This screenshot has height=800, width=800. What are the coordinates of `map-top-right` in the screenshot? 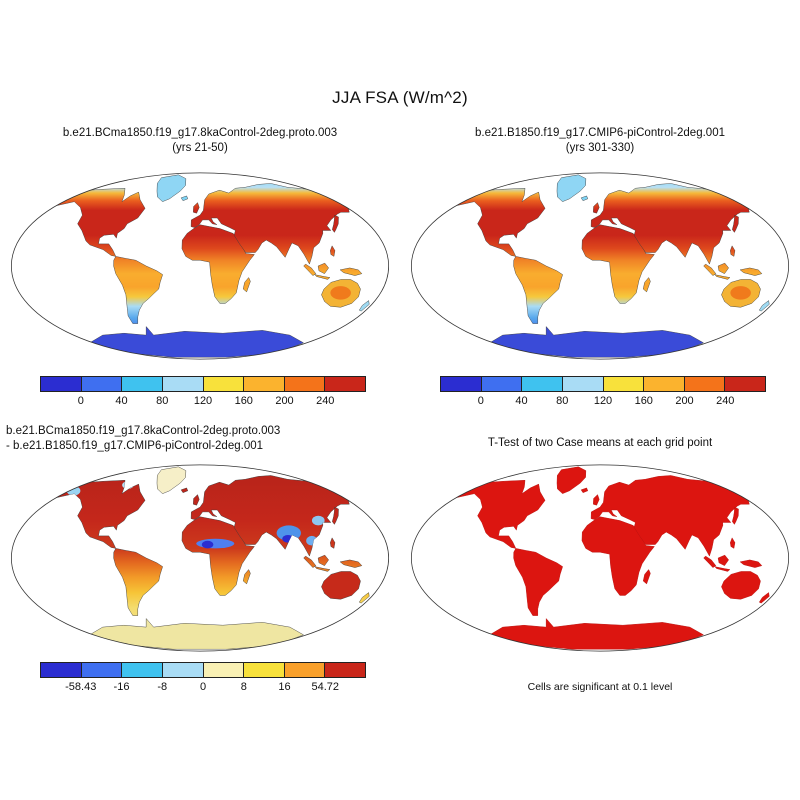 It's located at (600, 266).